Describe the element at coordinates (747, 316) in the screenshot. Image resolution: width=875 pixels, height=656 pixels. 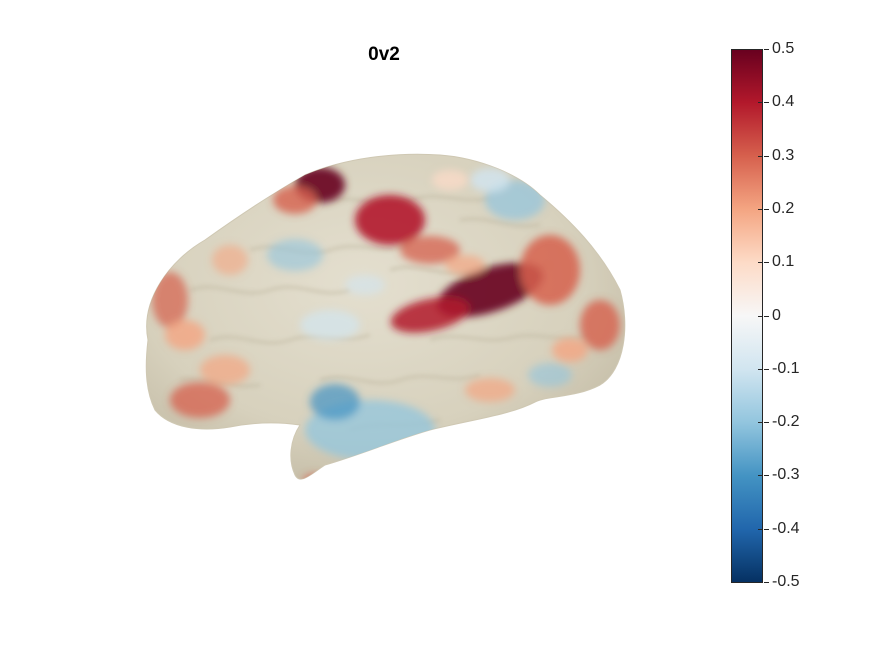
I see `colorbar-gradient` at that location.